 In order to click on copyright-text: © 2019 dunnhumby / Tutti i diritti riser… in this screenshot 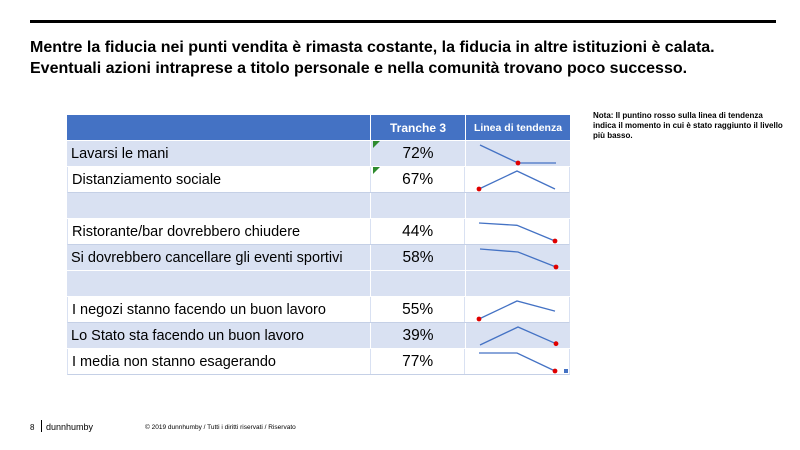, I will do `click(220, 427)`.